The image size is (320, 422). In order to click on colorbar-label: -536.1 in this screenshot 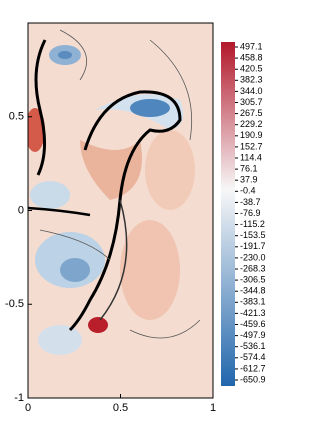, I will do `click(253, 346)`.